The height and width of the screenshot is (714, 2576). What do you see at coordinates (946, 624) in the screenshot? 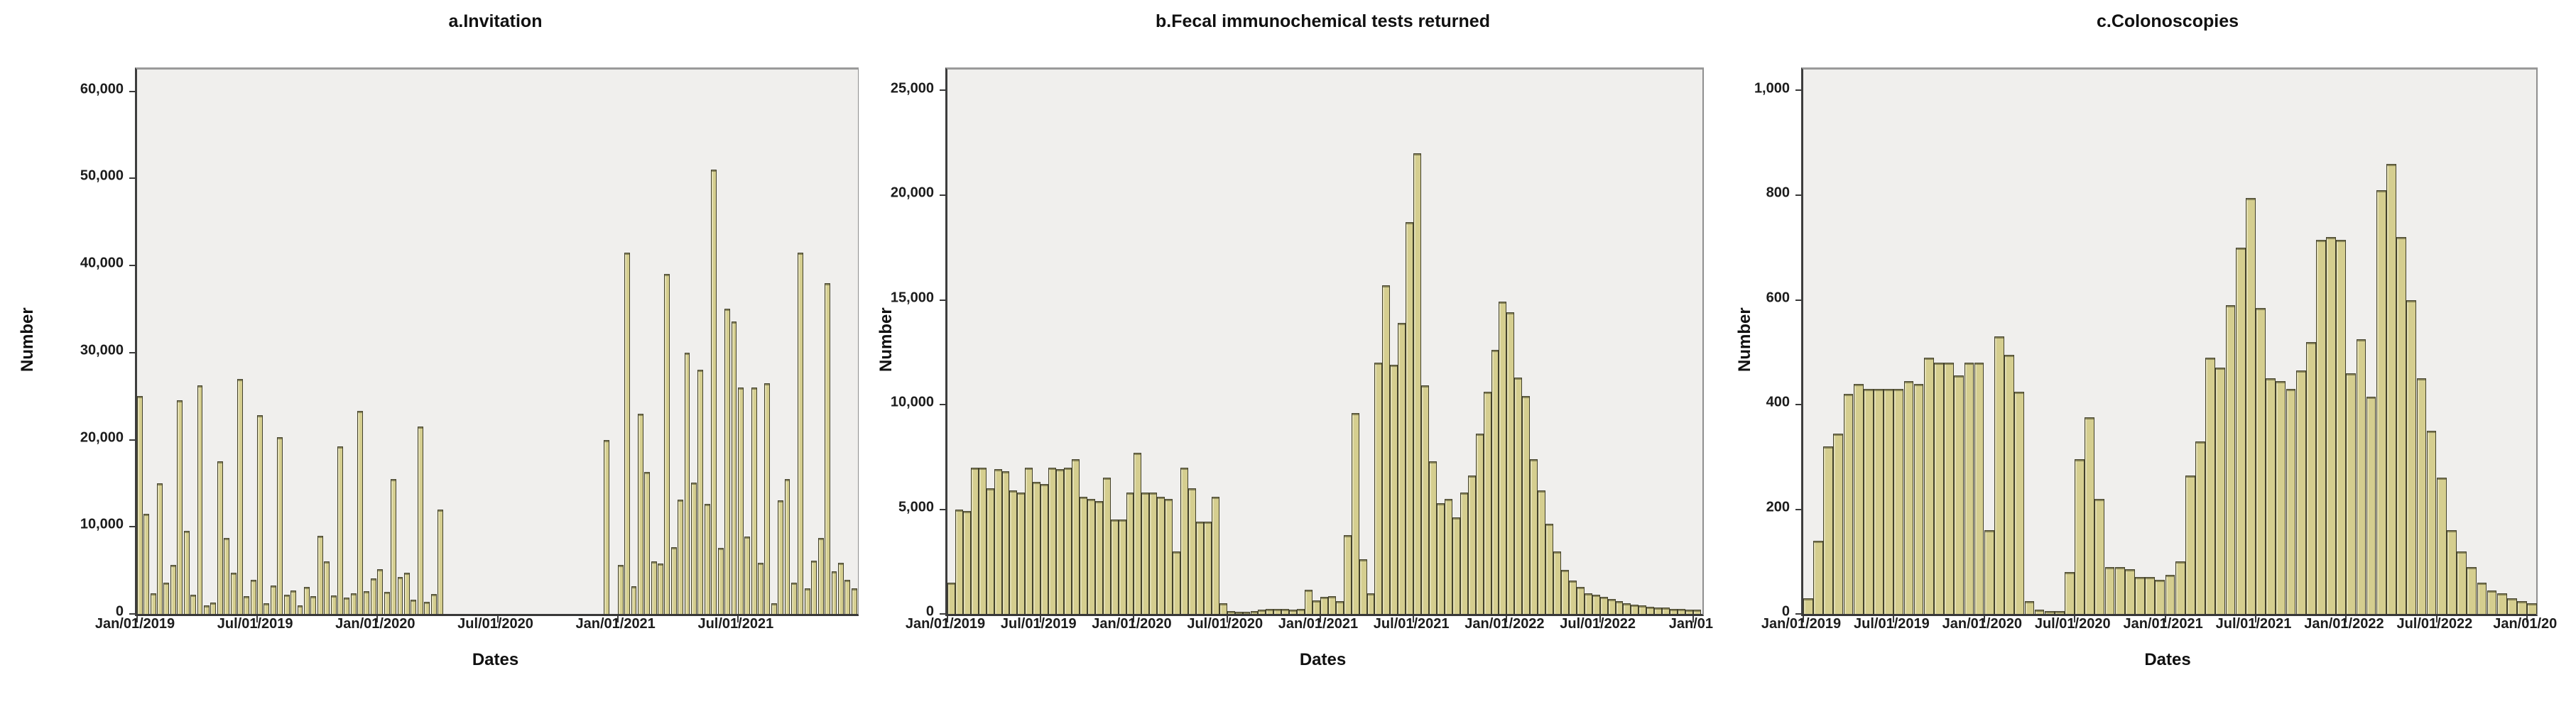
I see `x-tick-label: Jan/01/2019` at bounding box center [946, 624].